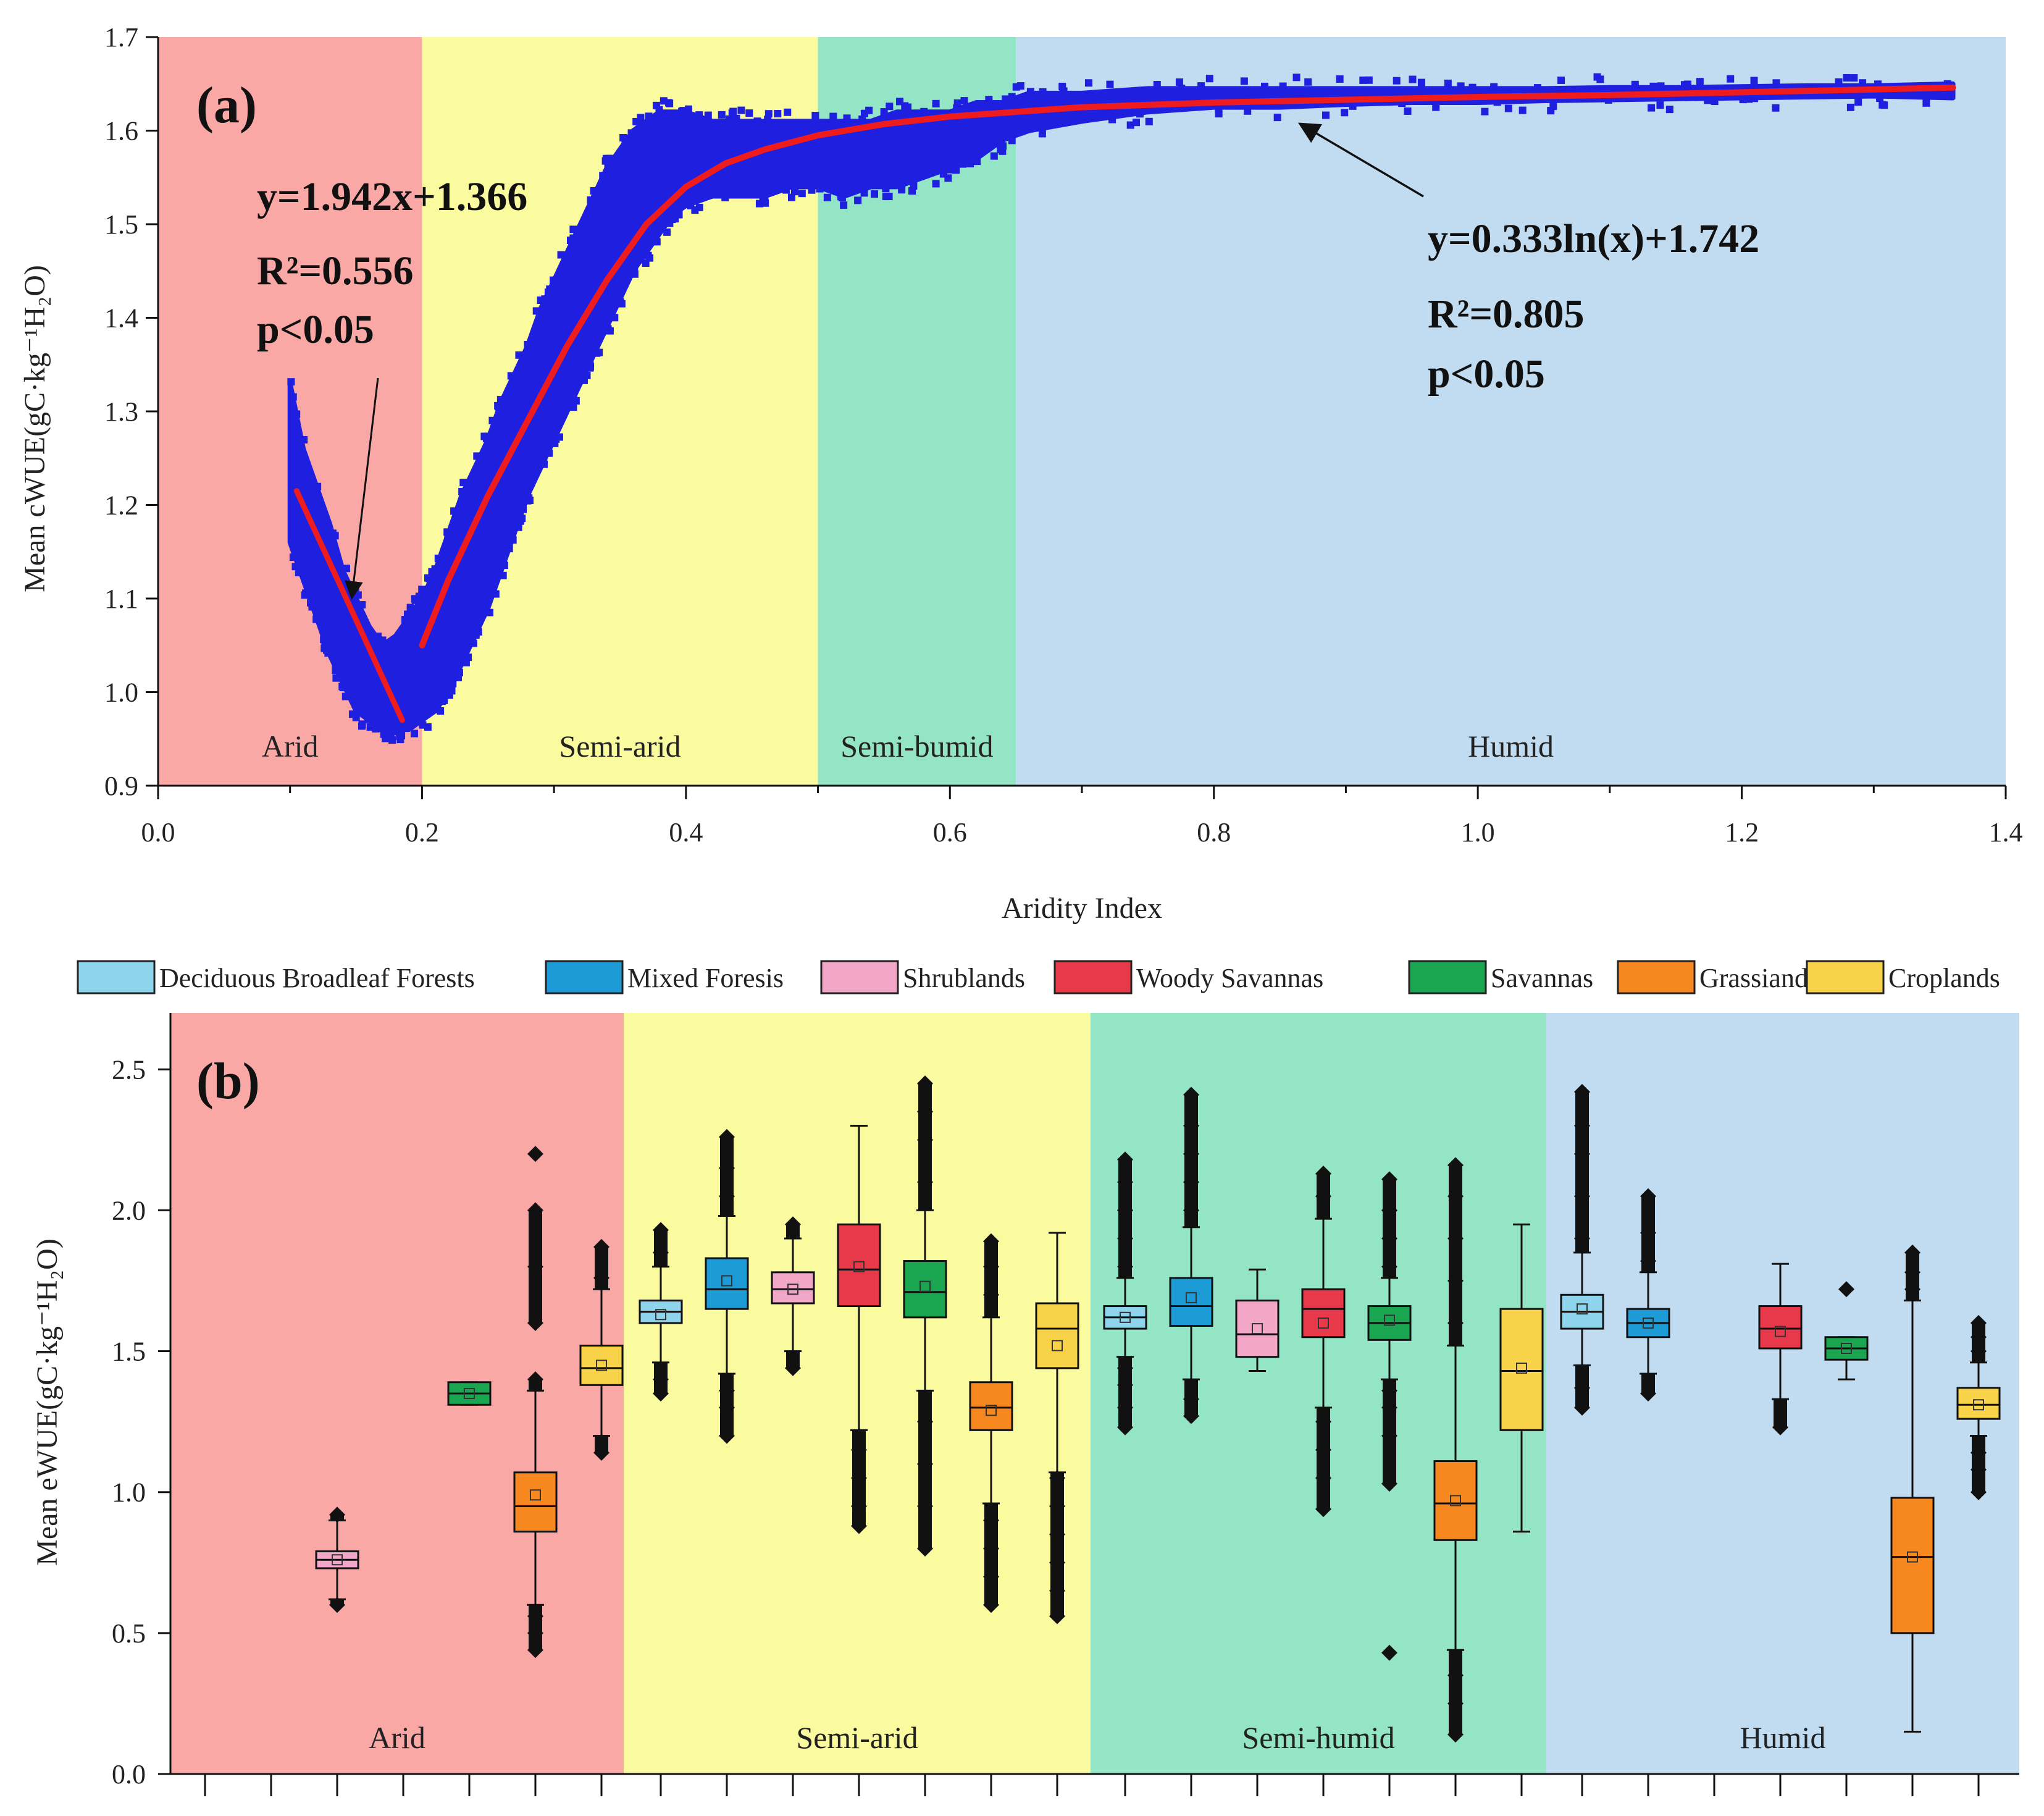  What do you see at coordinates (964, 978) in the screenshot?
I see `legend-label: Shrublands` at bounding box center [964, 978].